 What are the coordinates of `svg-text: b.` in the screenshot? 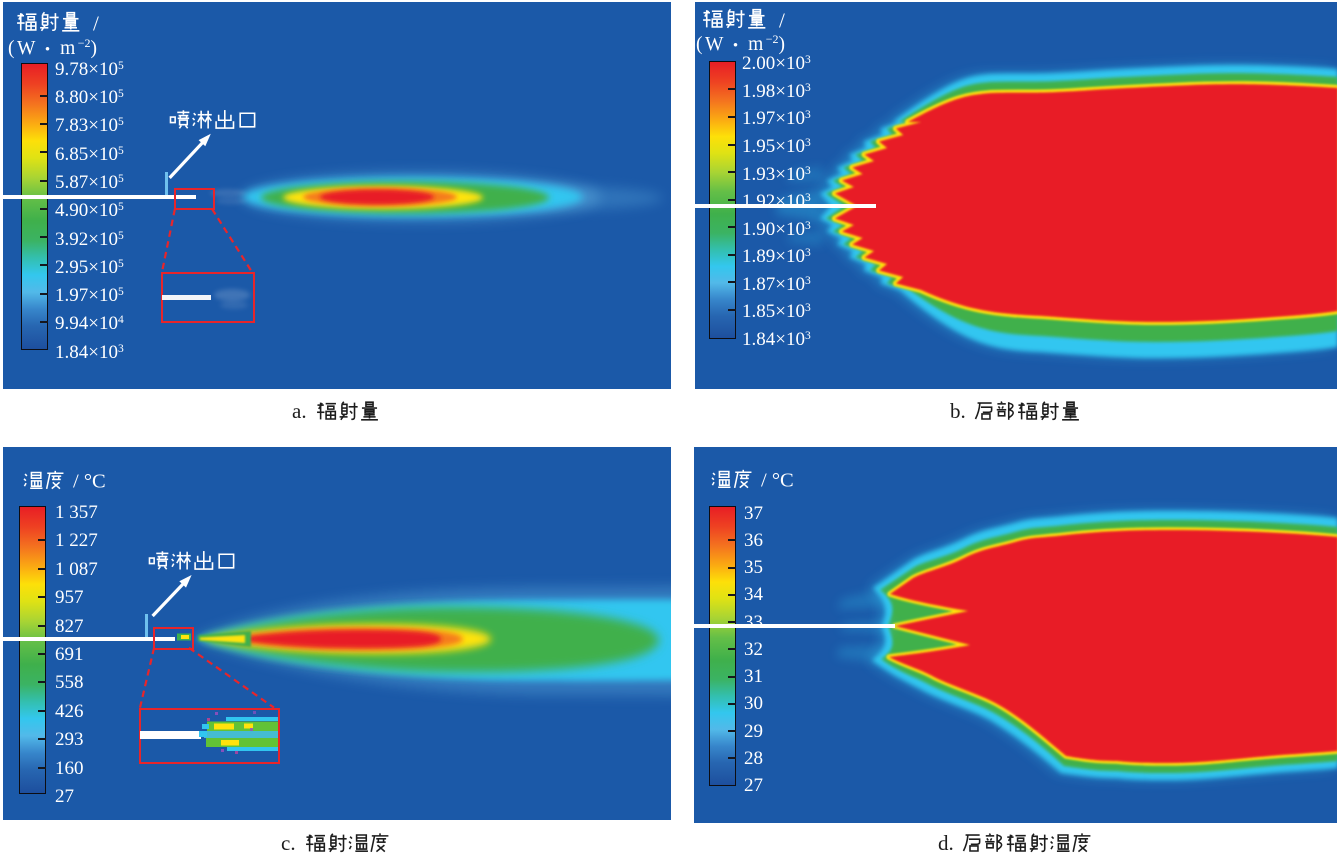 It's located at (958, 411).